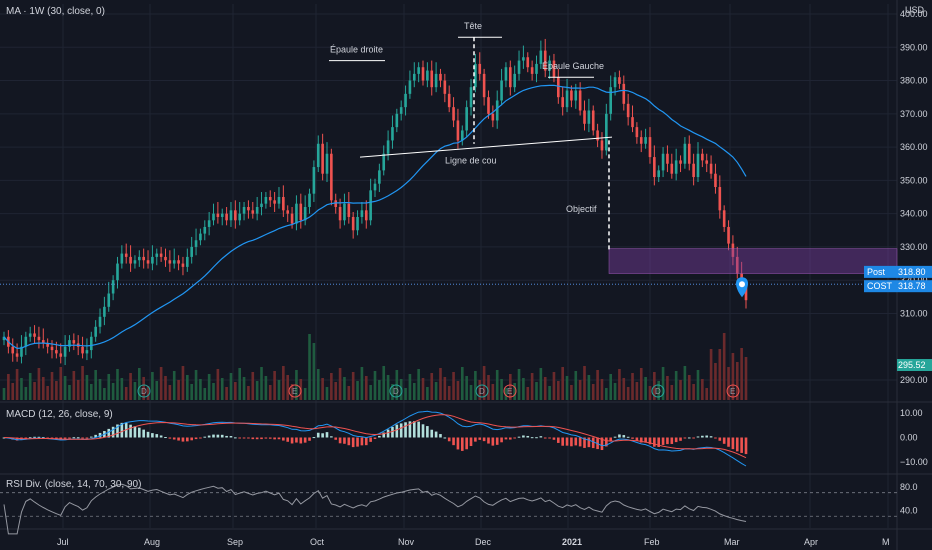  I want to click on event-marker-label: E, so click(509, 391).